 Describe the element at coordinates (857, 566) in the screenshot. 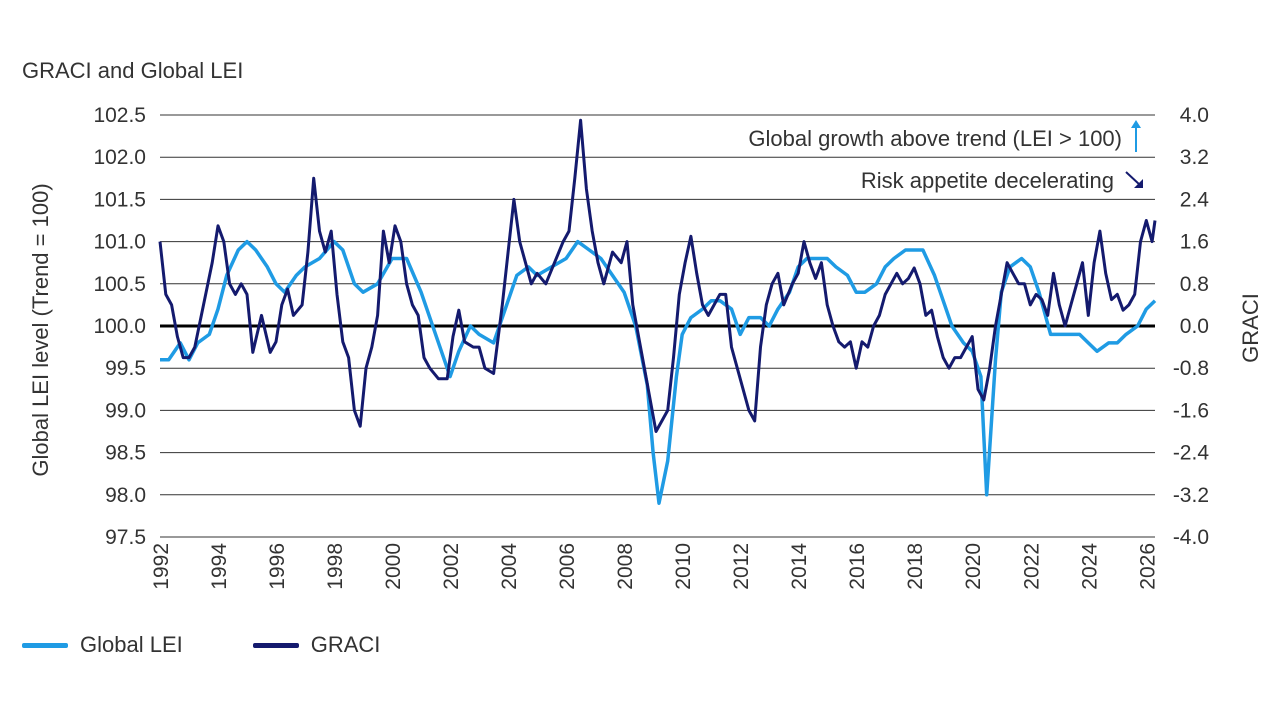

I see `x-tick-label: 2016` at that location.